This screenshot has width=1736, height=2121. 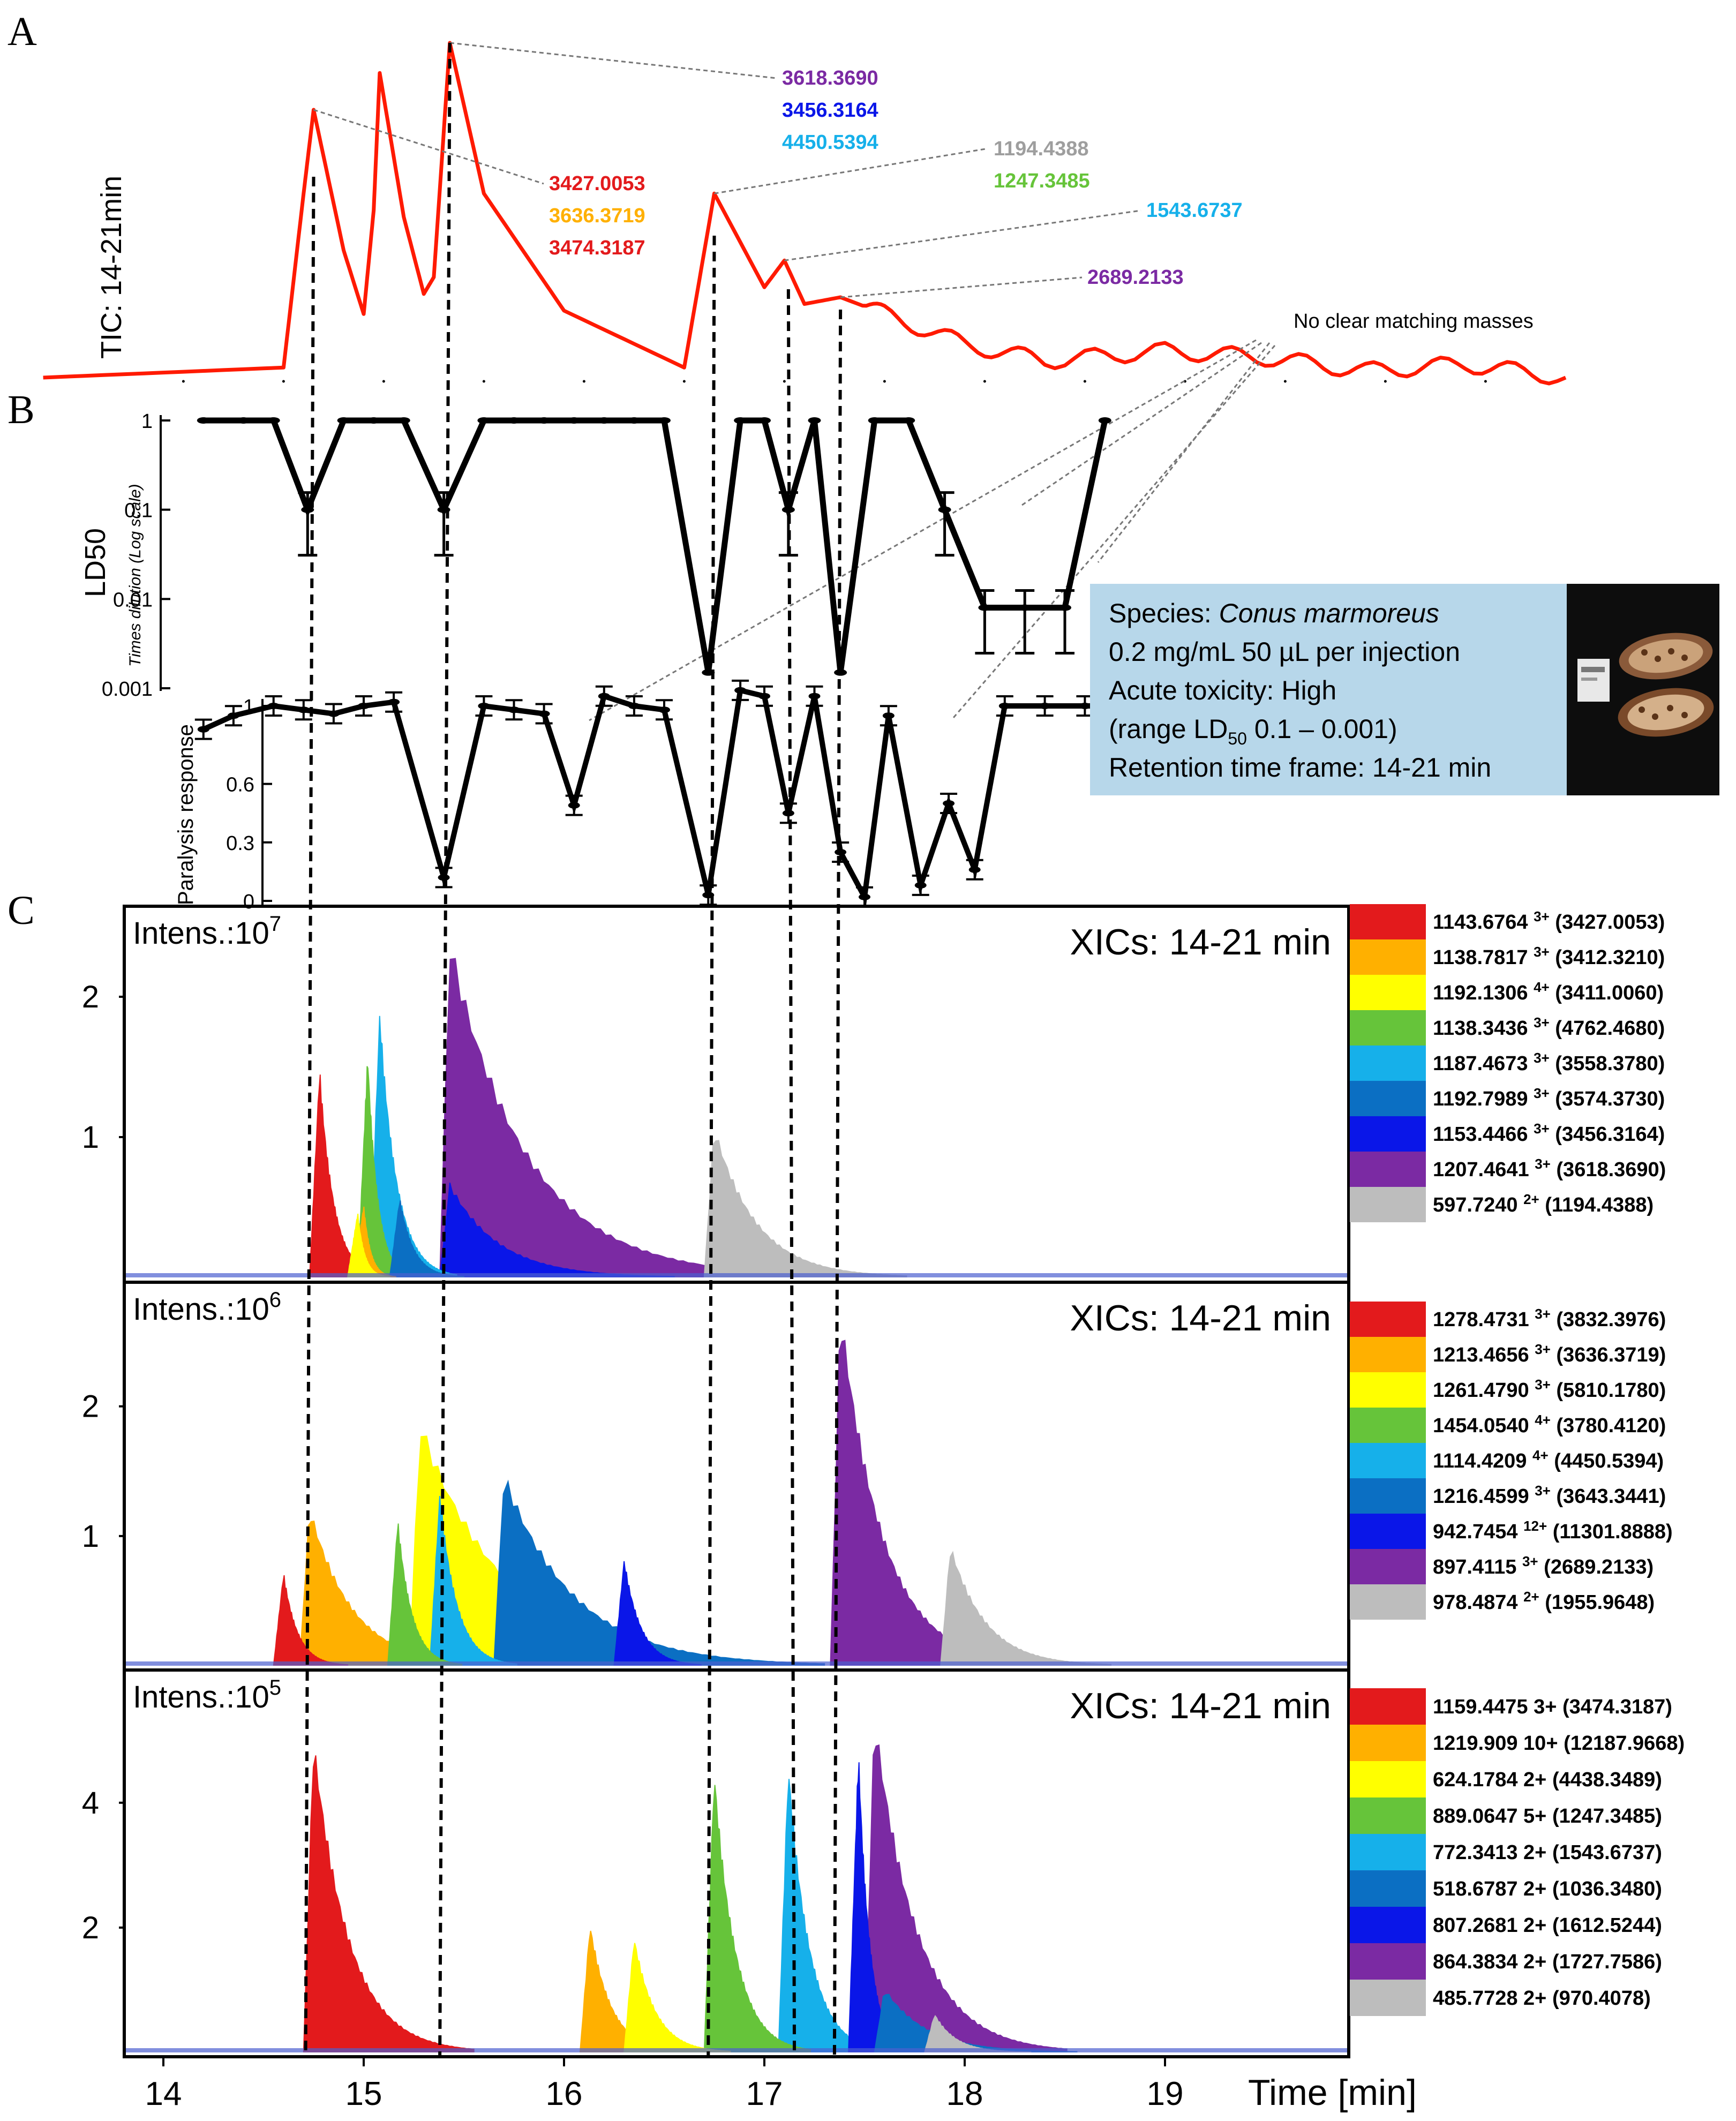 What do you see at coordinates (1559, 1744) in the screenshot?
I see `legend-entry: 1219.909 10+ (12187.9668)` at bounding box center [1559, 1744].